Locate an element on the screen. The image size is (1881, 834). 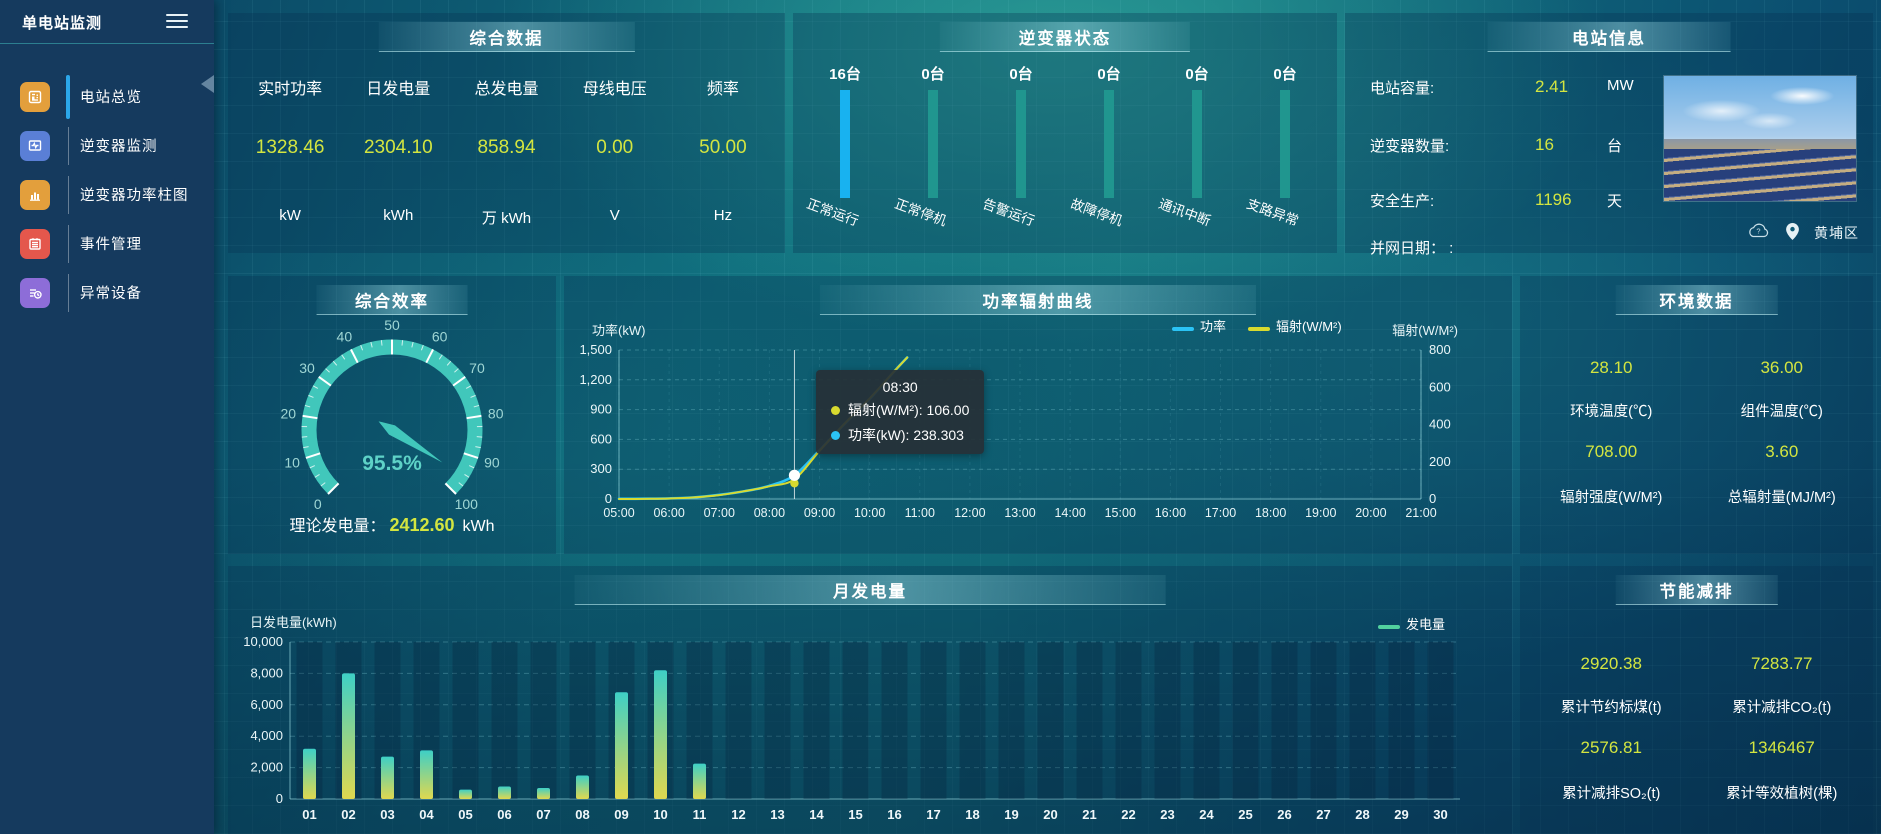
svg-text: 07 is located at coordinates (543, 814).